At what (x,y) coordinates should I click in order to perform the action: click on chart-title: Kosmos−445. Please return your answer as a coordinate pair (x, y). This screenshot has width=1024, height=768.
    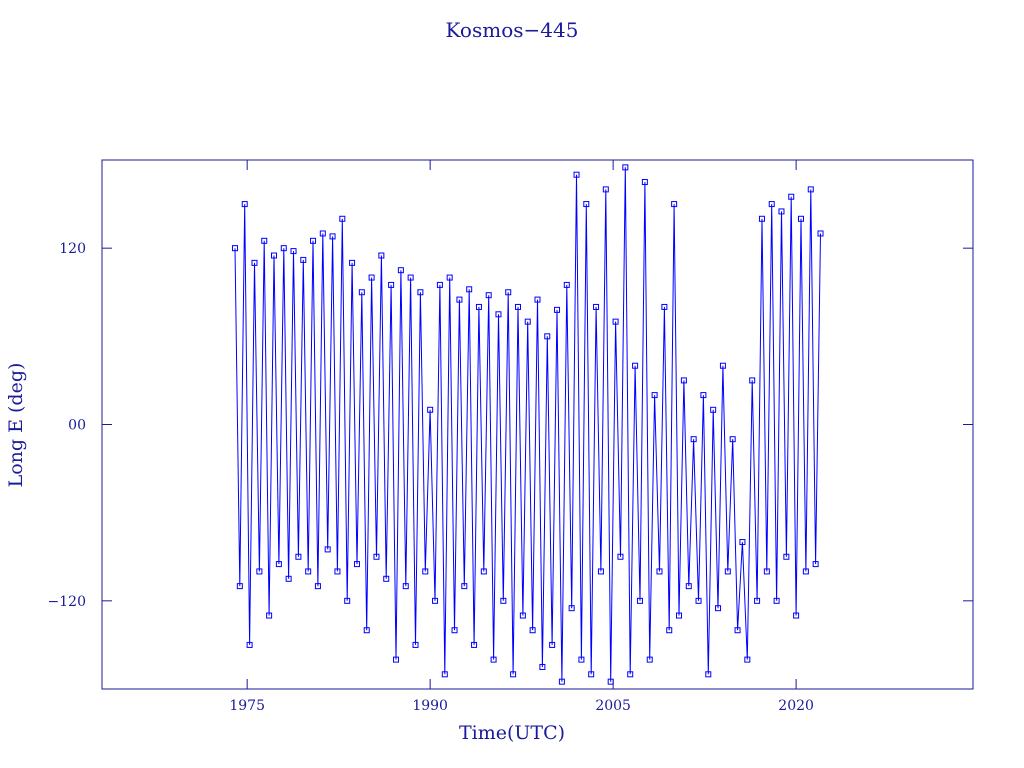
    Looking at the image, I should click on (512, 30).